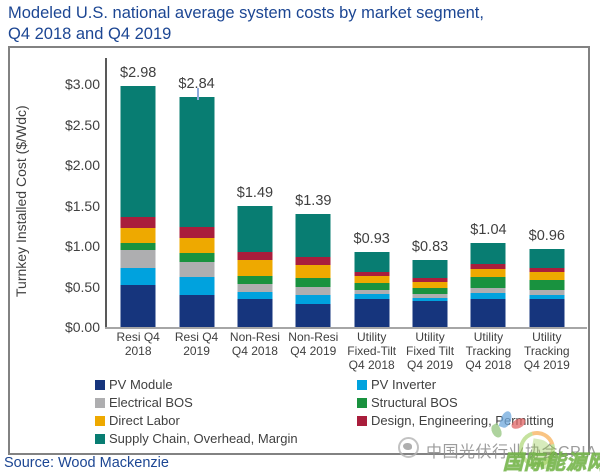 This screenshot has height=475, width=600. Describe the element at coordinates (226, 384) in the screenshot. I see `legend-item: PV Module` at that location.